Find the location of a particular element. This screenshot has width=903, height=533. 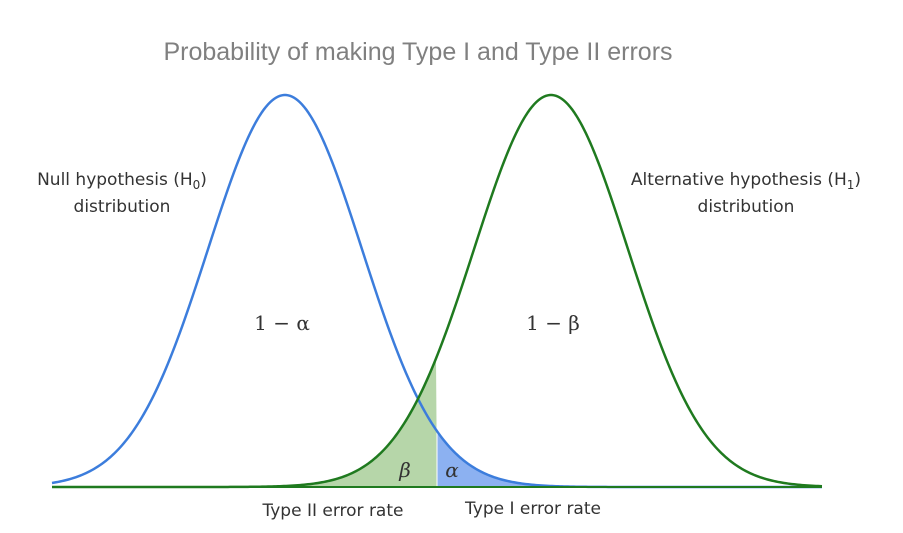

alt-label-subscript: 1 is located at coordinates (851, 185).